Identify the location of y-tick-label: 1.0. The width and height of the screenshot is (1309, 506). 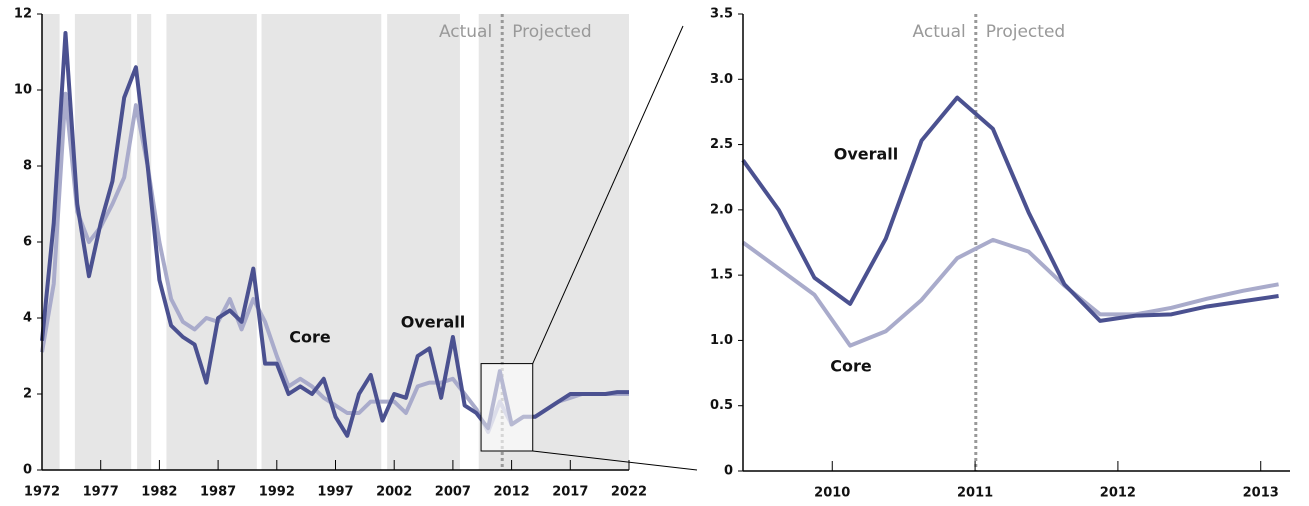
(721, 340).